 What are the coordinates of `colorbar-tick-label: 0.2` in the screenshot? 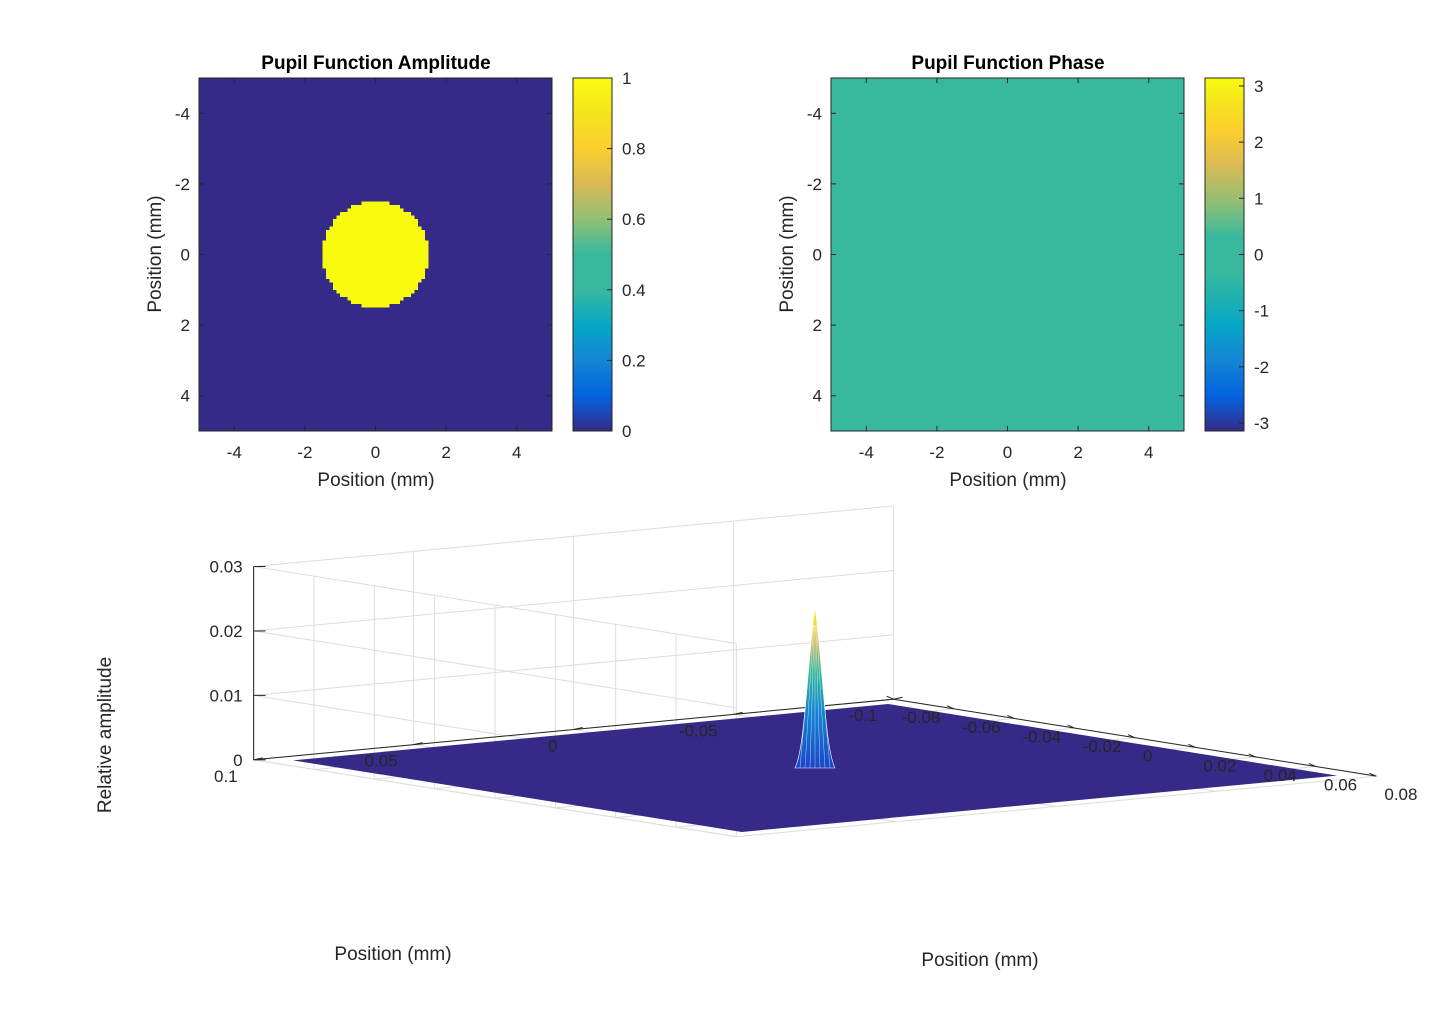 It's located at (634, 360).